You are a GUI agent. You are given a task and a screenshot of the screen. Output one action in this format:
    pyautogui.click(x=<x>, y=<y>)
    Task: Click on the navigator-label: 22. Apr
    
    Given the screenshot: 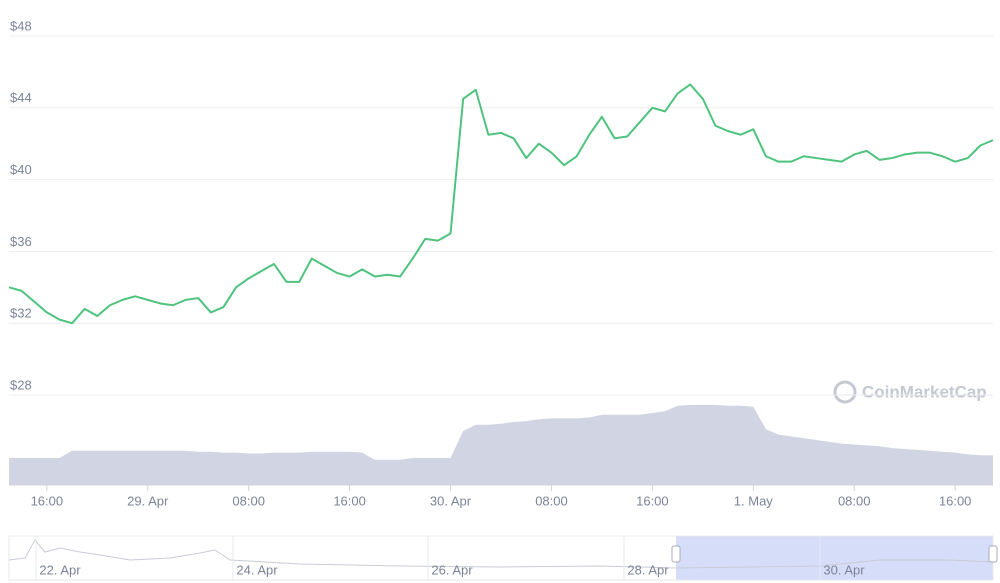 What is the action you would take?
    pyautogui.click(x=60, y=569)
    